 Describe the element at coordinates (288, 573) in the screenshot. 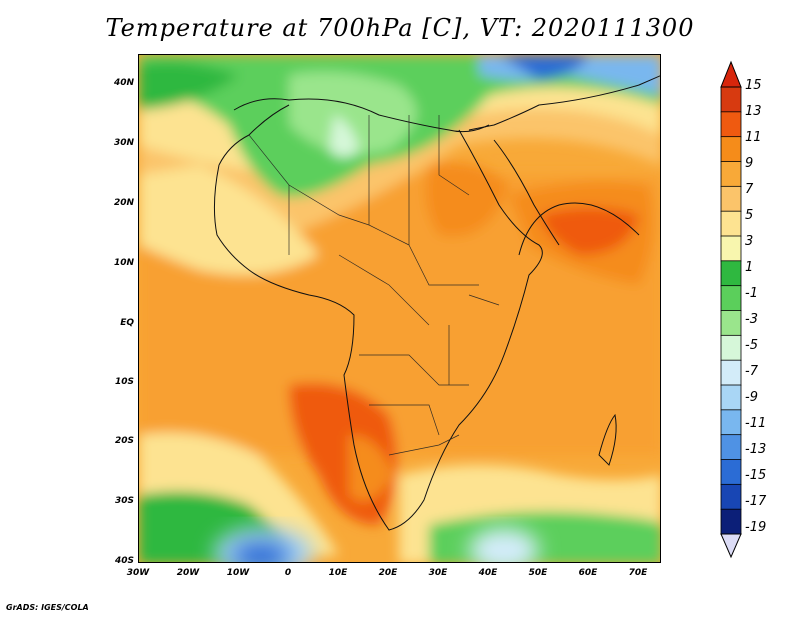

I see `lon-label-0: 0` at that location.